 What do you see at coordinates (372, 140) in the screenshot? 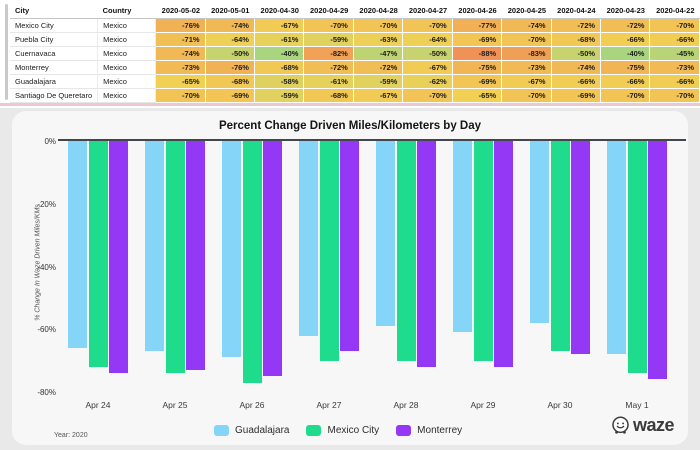
I see `zero-axis-line` at bounding box center [372, 140].